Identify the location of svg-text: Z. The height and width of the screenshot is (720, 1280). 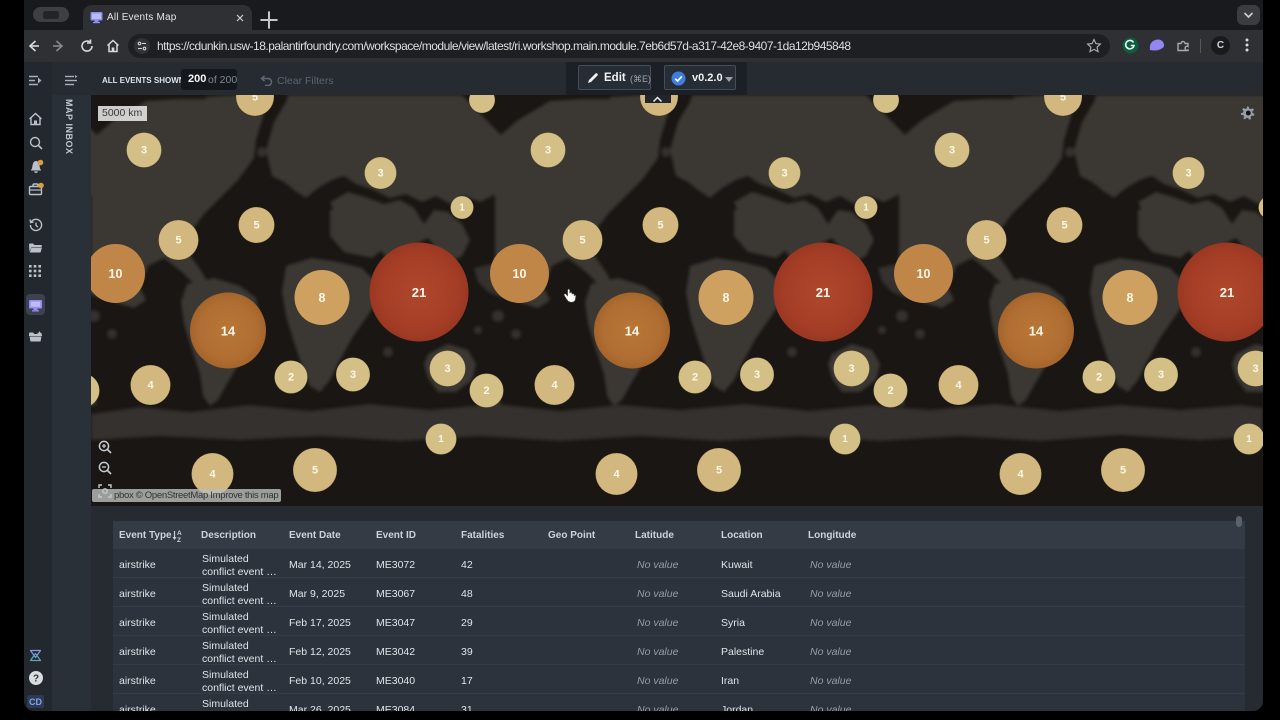
(179, 539).